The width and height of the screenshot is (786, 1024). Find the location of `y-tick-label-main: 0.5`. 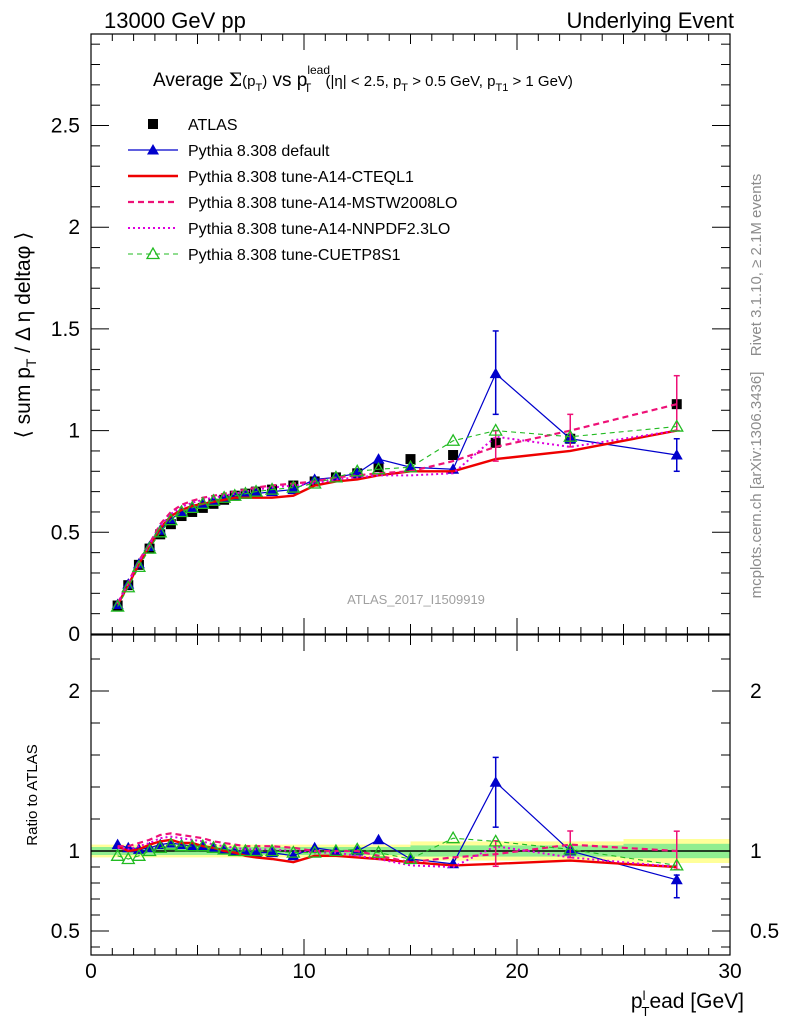

y-tick-label-main: 0.5 is located at coordinates (65, 532).